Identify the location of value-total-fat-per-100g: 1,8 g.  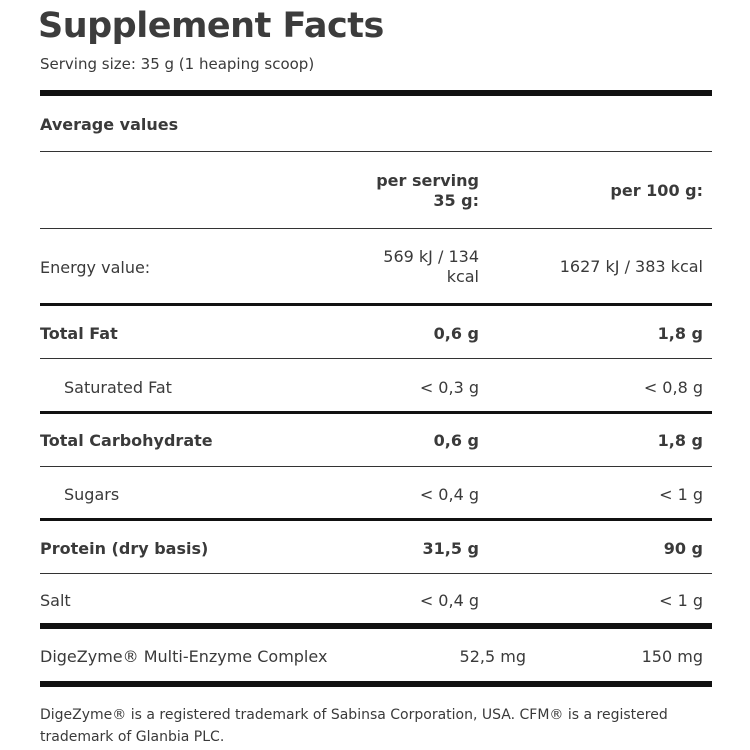
(680, 333).